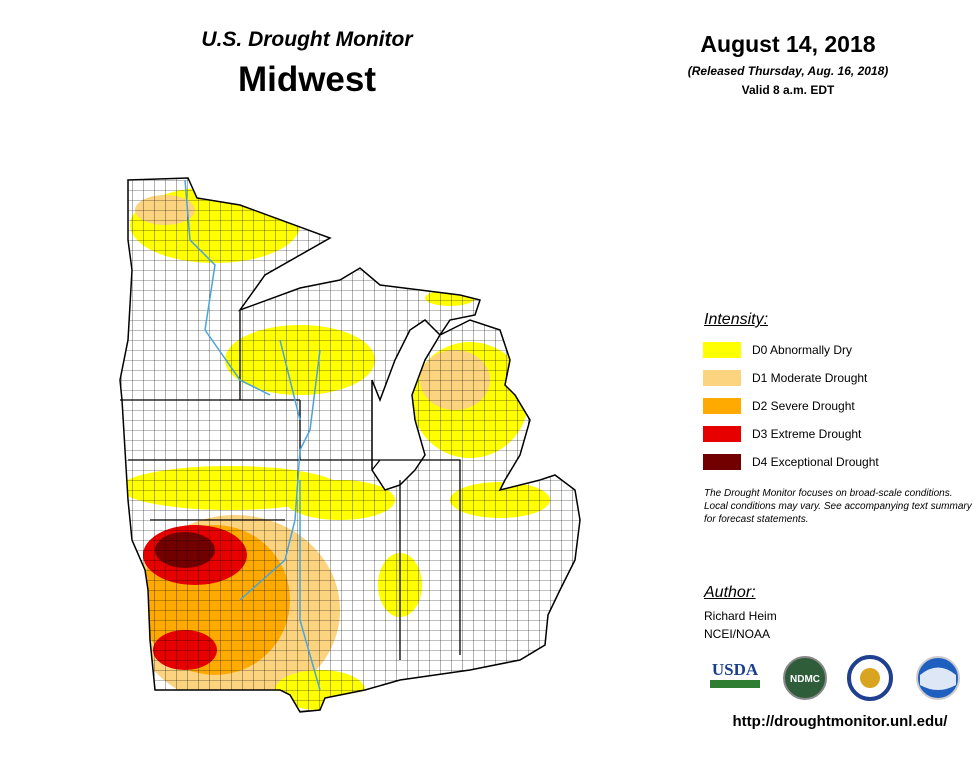  Describe the element at coordinates (788, 44) in the screenshot. I see `date: August 14, 2018` at that location.